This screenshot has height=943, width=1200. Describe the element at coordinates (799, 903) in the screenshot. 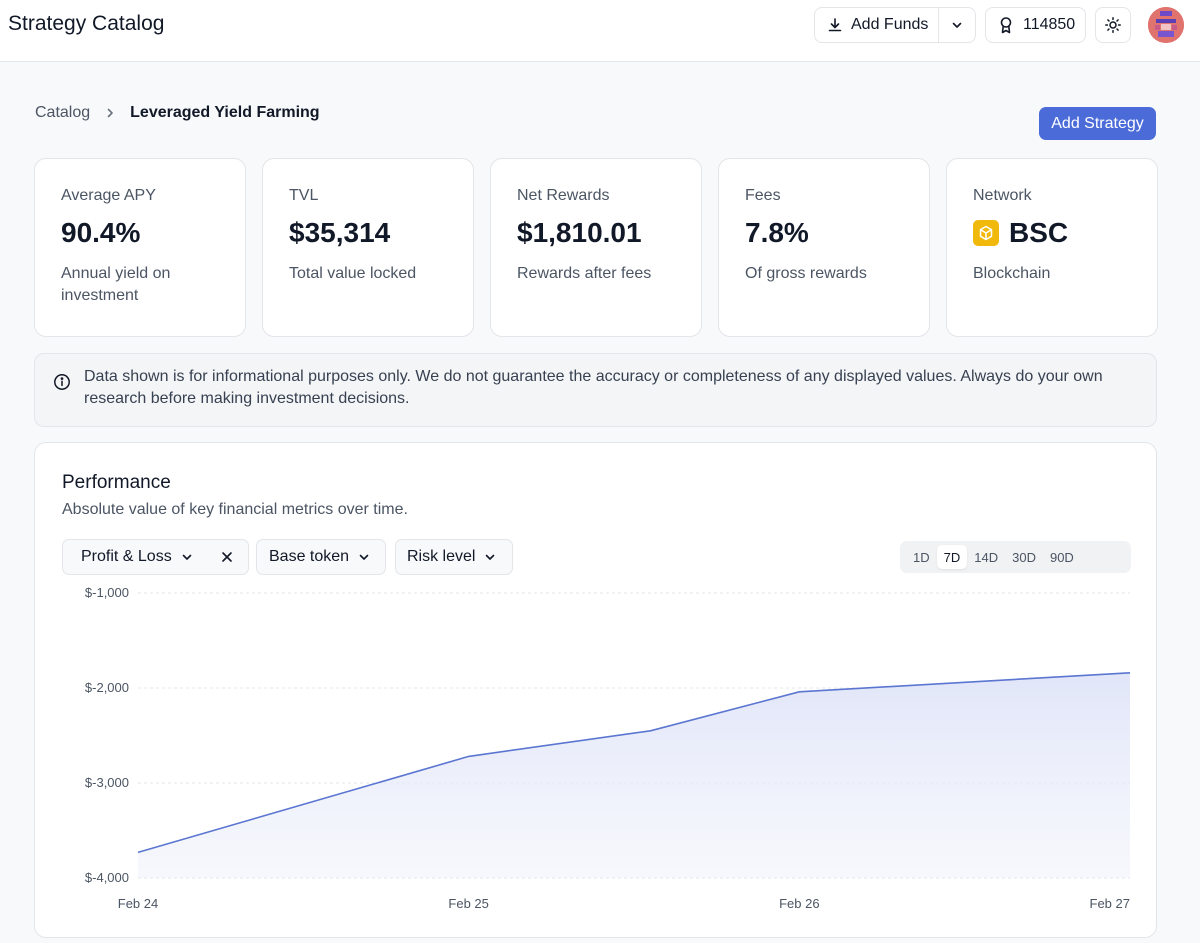

I see `x-axis-tick-label: Feb 26` at that location.